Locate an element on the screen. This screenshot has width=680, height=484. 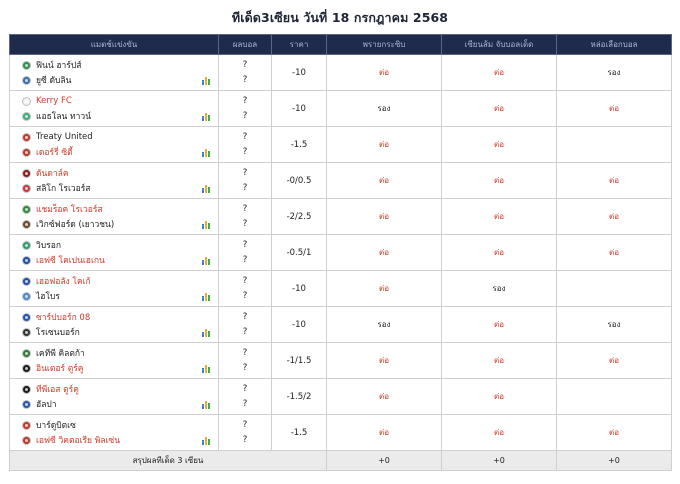
tip-tipster-1: รอง is located at coordinates (384, 108).